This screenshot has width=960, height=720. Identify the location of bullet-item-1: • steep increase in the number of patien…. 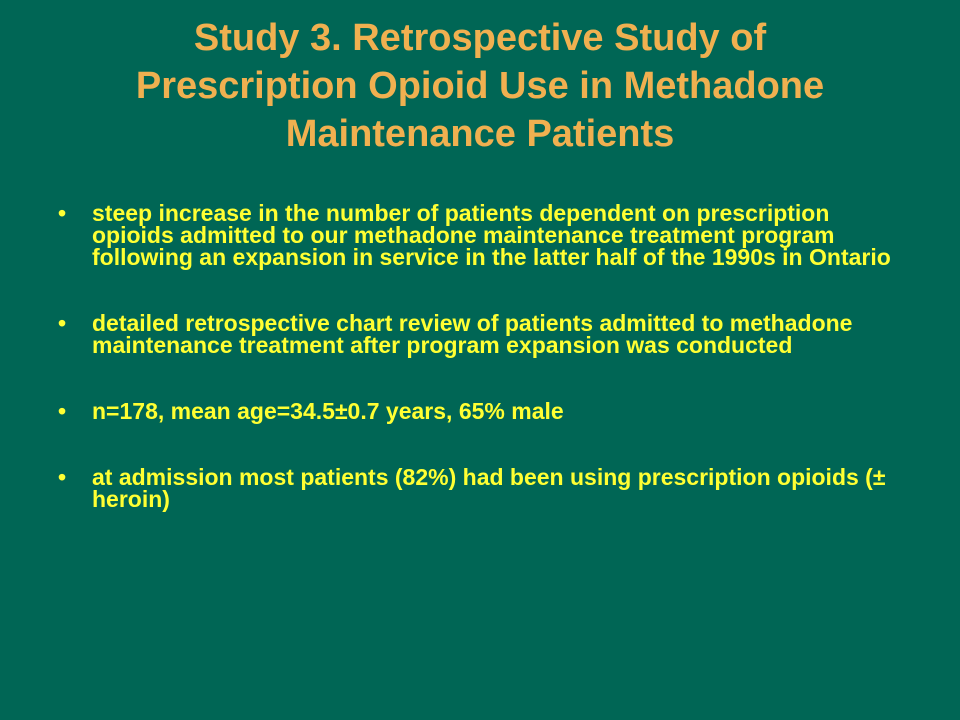
(483, 235).